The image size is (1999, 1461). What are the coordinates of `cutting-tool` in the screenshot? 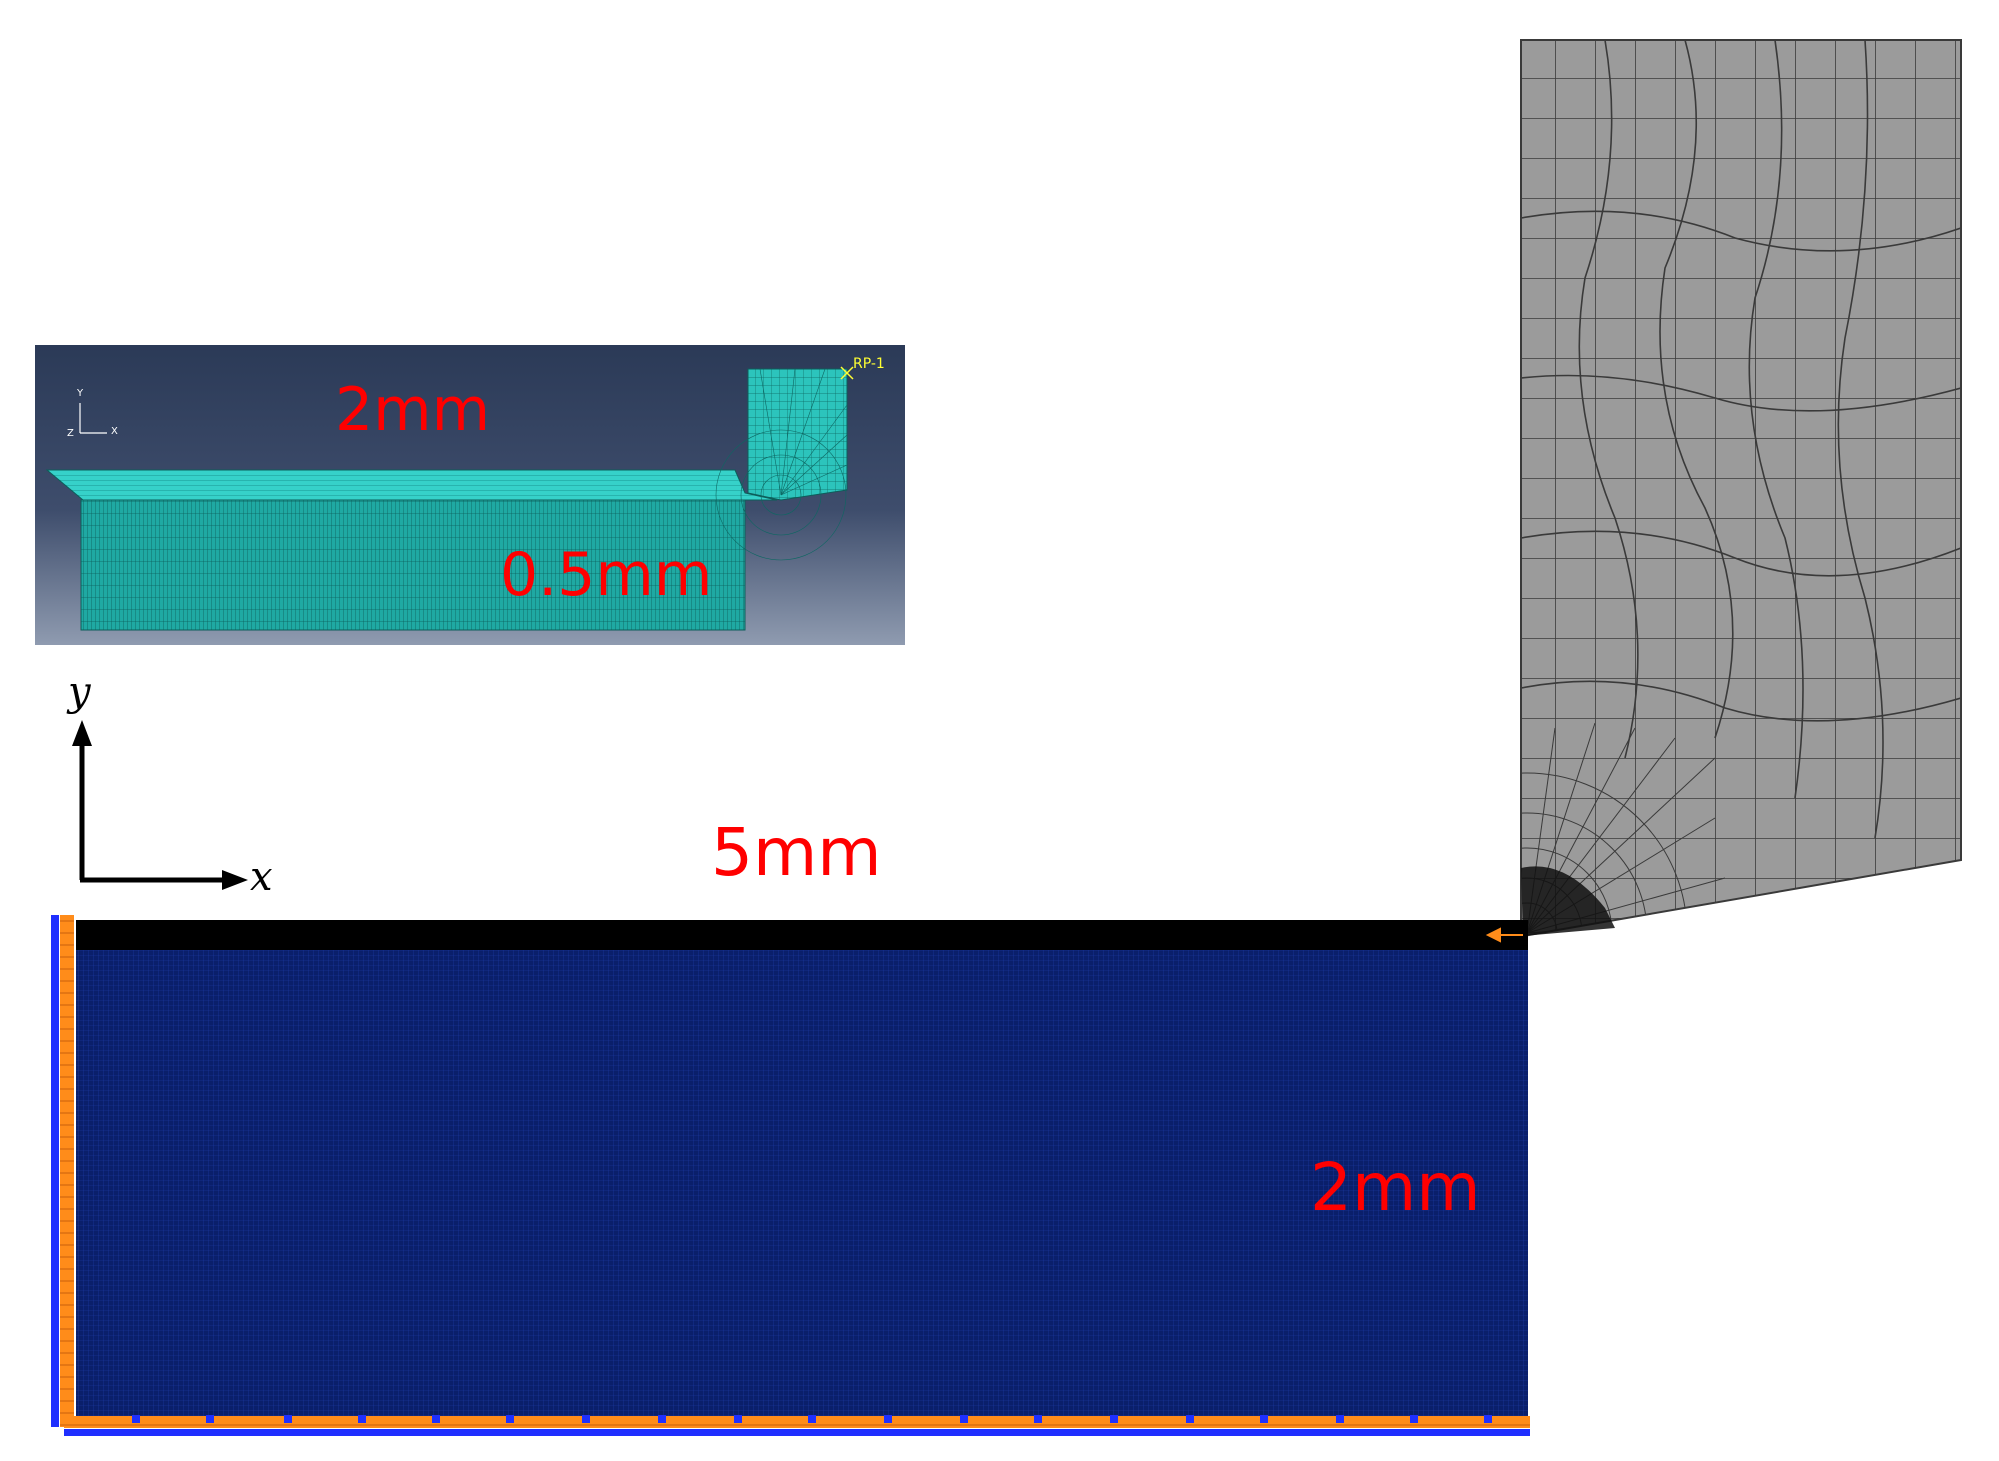 It's located at (1741, 494).